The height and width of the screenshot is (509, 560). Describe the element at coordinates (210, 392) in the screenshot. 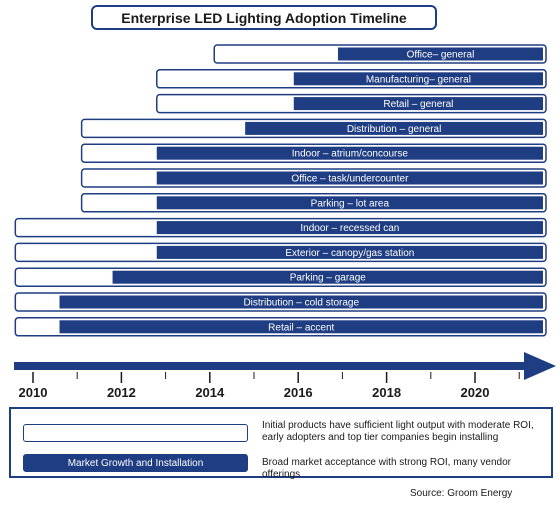

I see `x-tick-label: 2014` at that location.